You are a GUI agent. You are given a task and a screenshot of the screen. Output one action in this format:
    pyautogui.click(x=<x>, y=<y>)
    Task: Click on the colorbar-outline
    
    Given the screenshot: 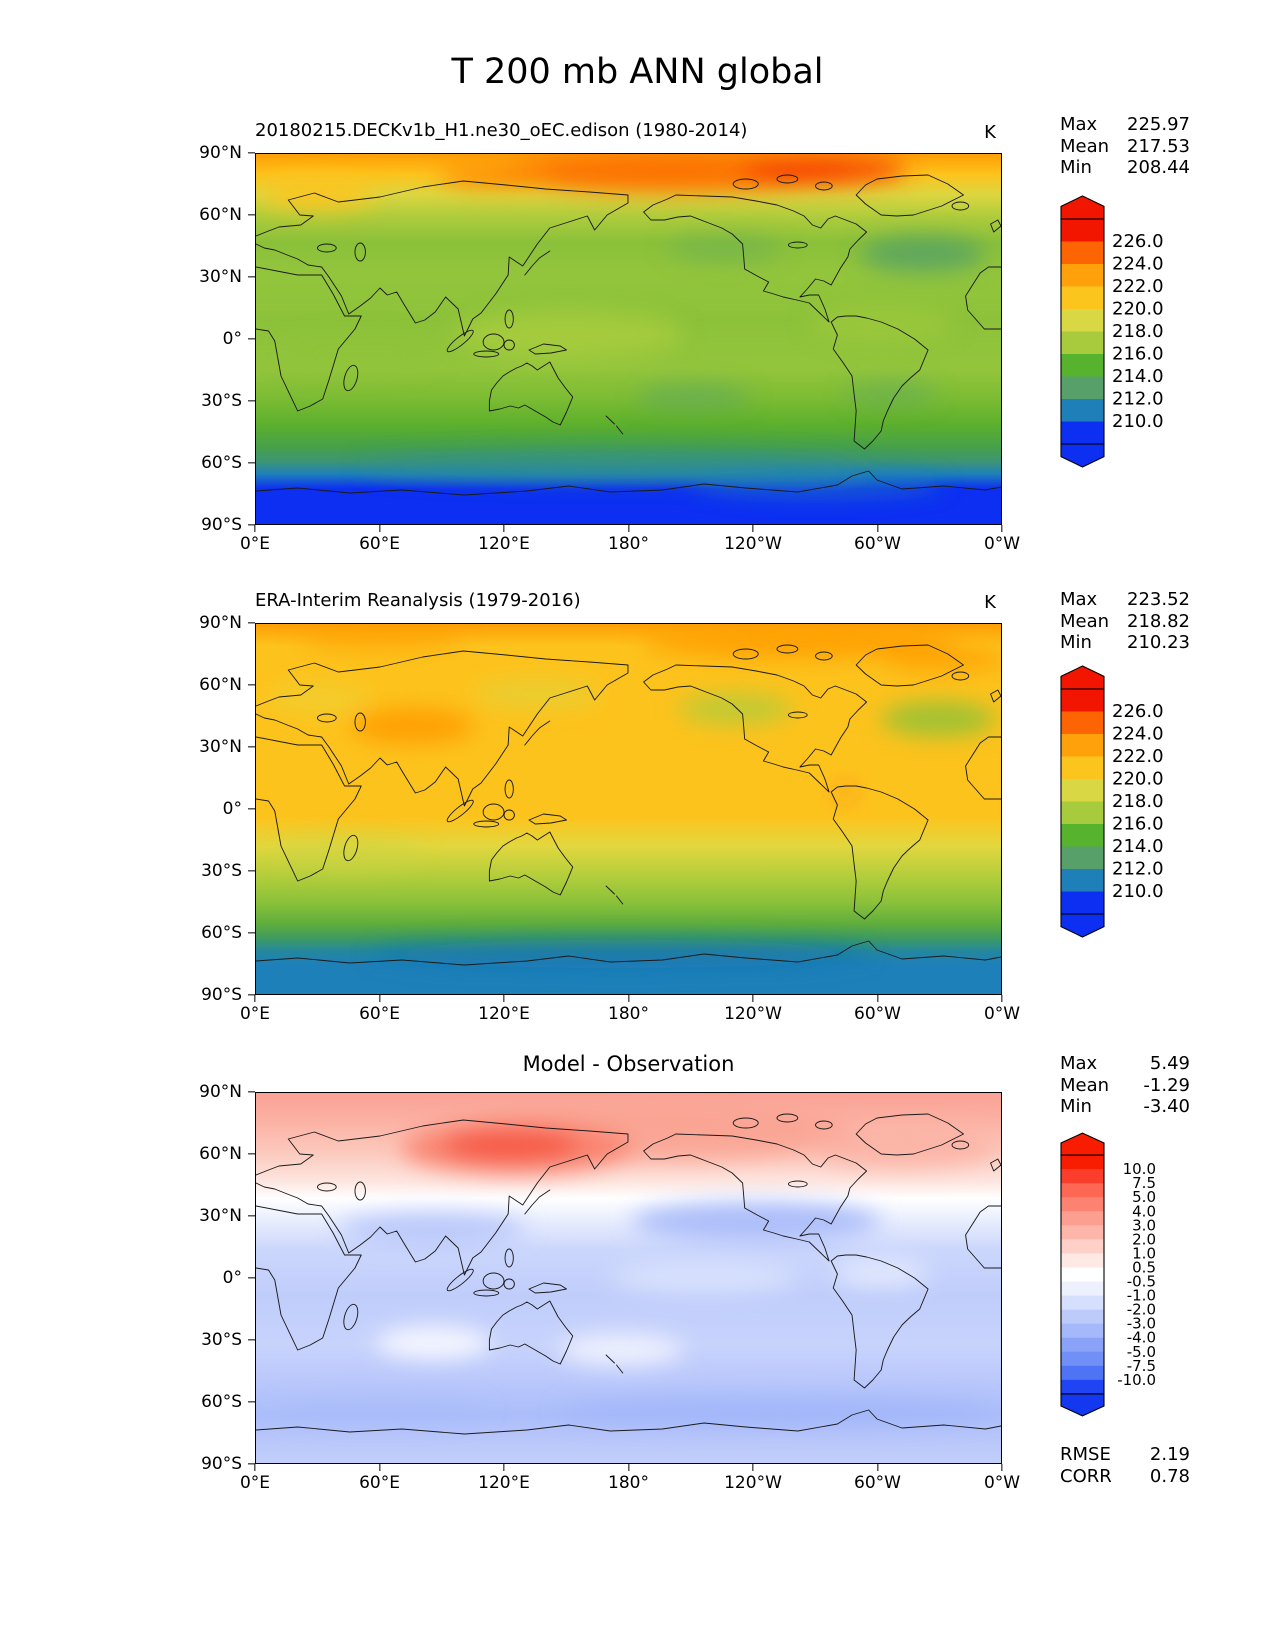 What is the action you would take?
    pyautogui.click(x=1082, y=801)
    